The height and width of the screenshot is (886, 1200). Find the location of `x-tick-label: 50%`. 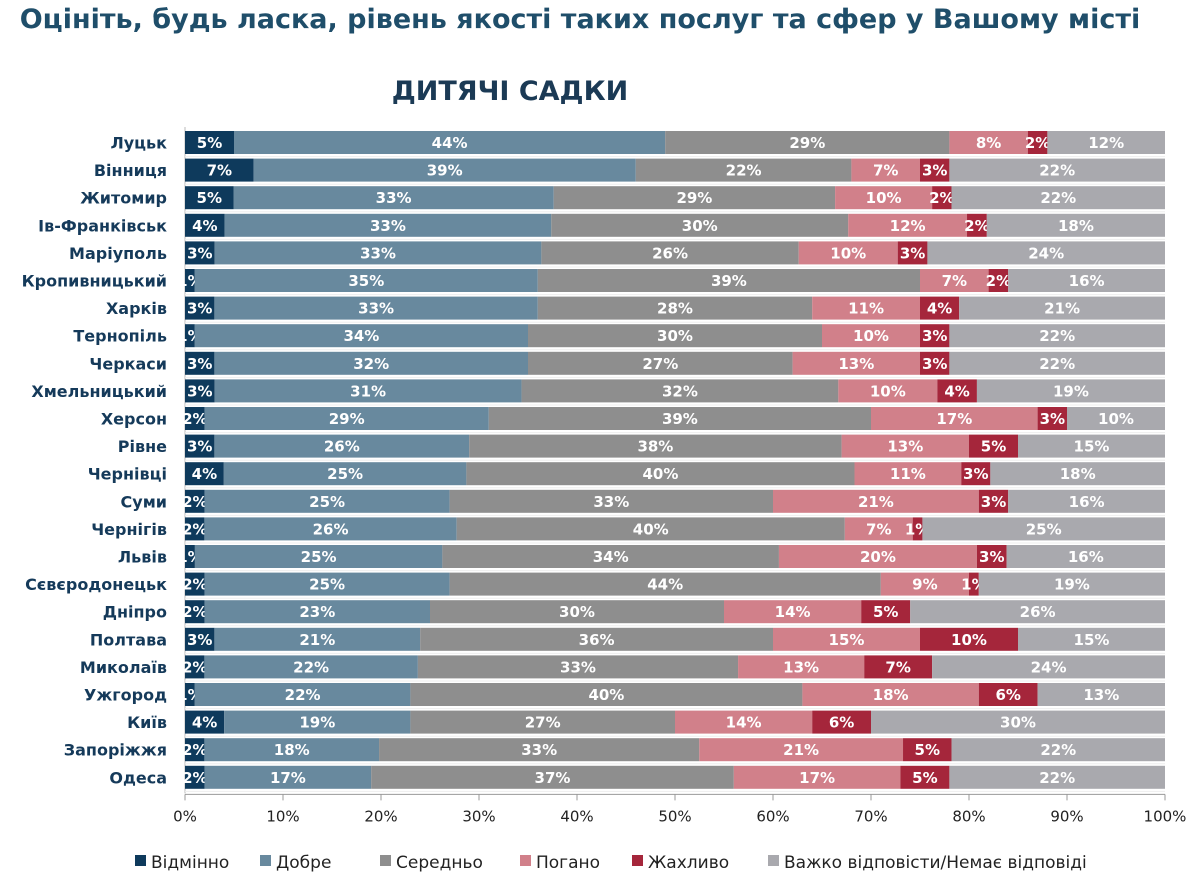

x-tick-label: 50% is located at coordinates (674, 816).